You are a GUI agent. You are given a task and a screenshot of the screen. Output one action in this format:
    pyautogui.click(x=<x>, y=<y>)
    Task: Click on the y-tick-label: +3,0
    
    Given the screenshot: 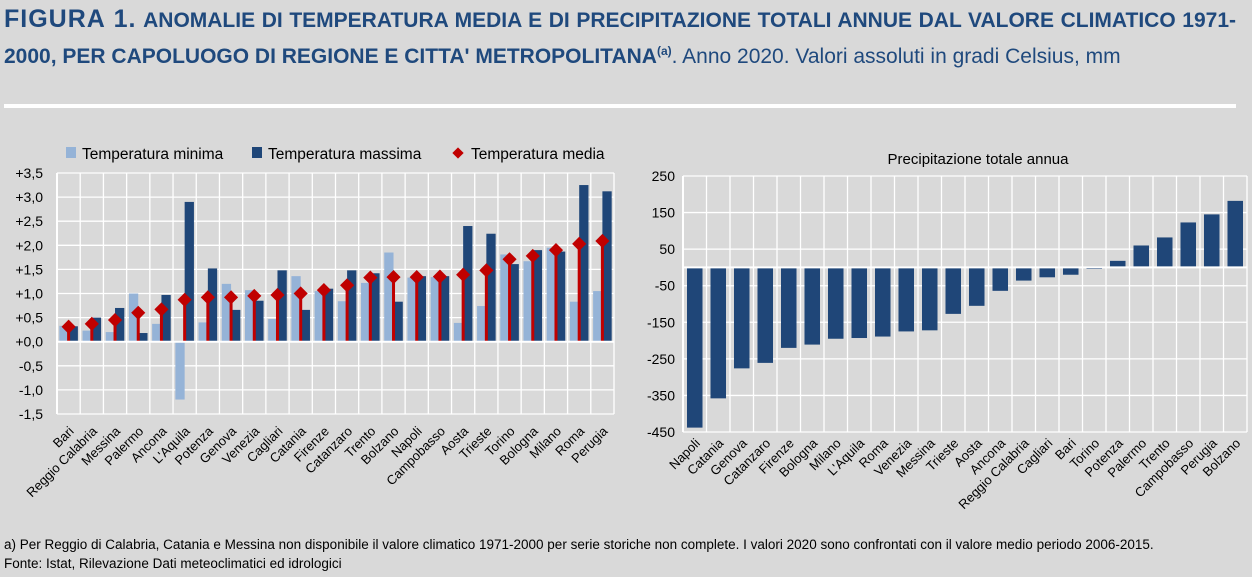 What is the action you would take?
    pyautogui.click(x=29, y=197)
    